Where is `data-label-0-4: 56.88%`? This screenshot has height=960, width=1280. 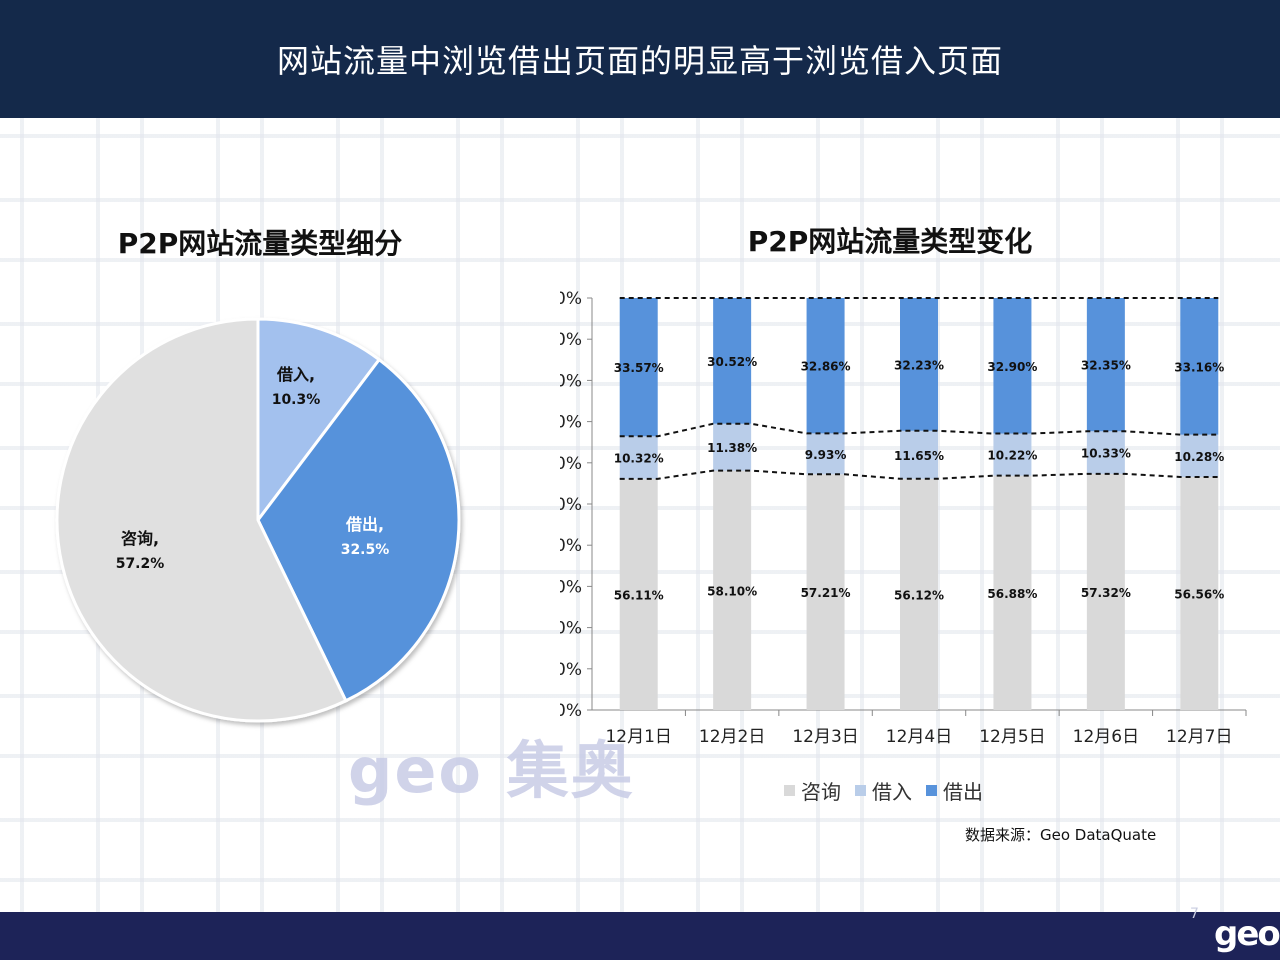 data-label-0-4: 56.88% is located at coordinates (1012, 594).